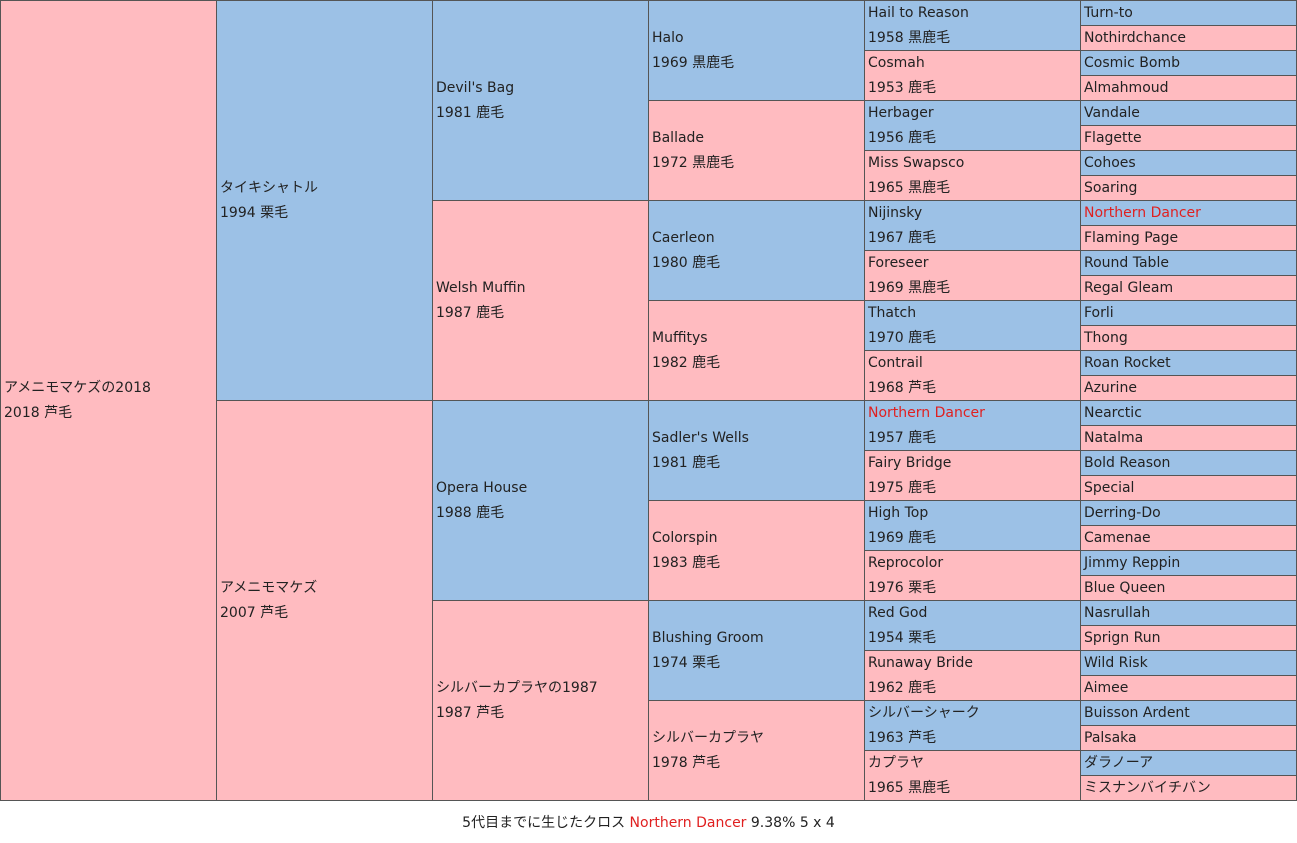  What do you see at coordinates (1188, 188) in the screenshot?
I see `g6-ancestor-cell: Soaring` at bounding box center [1188, 188].